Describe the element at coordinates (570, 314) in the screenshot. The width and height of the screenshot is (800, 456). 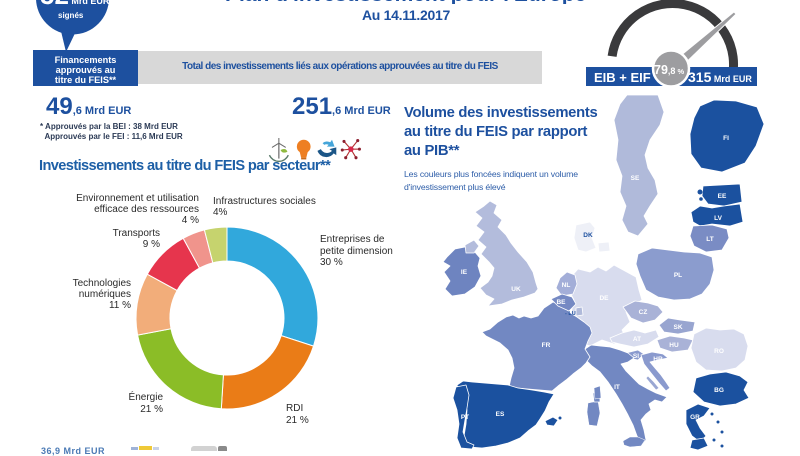
I see `svg-text: - LU` at that location.